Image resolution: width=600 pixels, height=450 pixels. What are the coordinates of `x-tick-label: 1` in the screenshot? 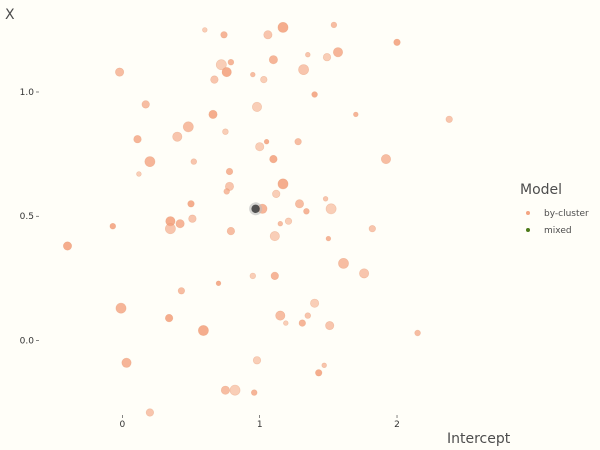 It's located at (260, 425).